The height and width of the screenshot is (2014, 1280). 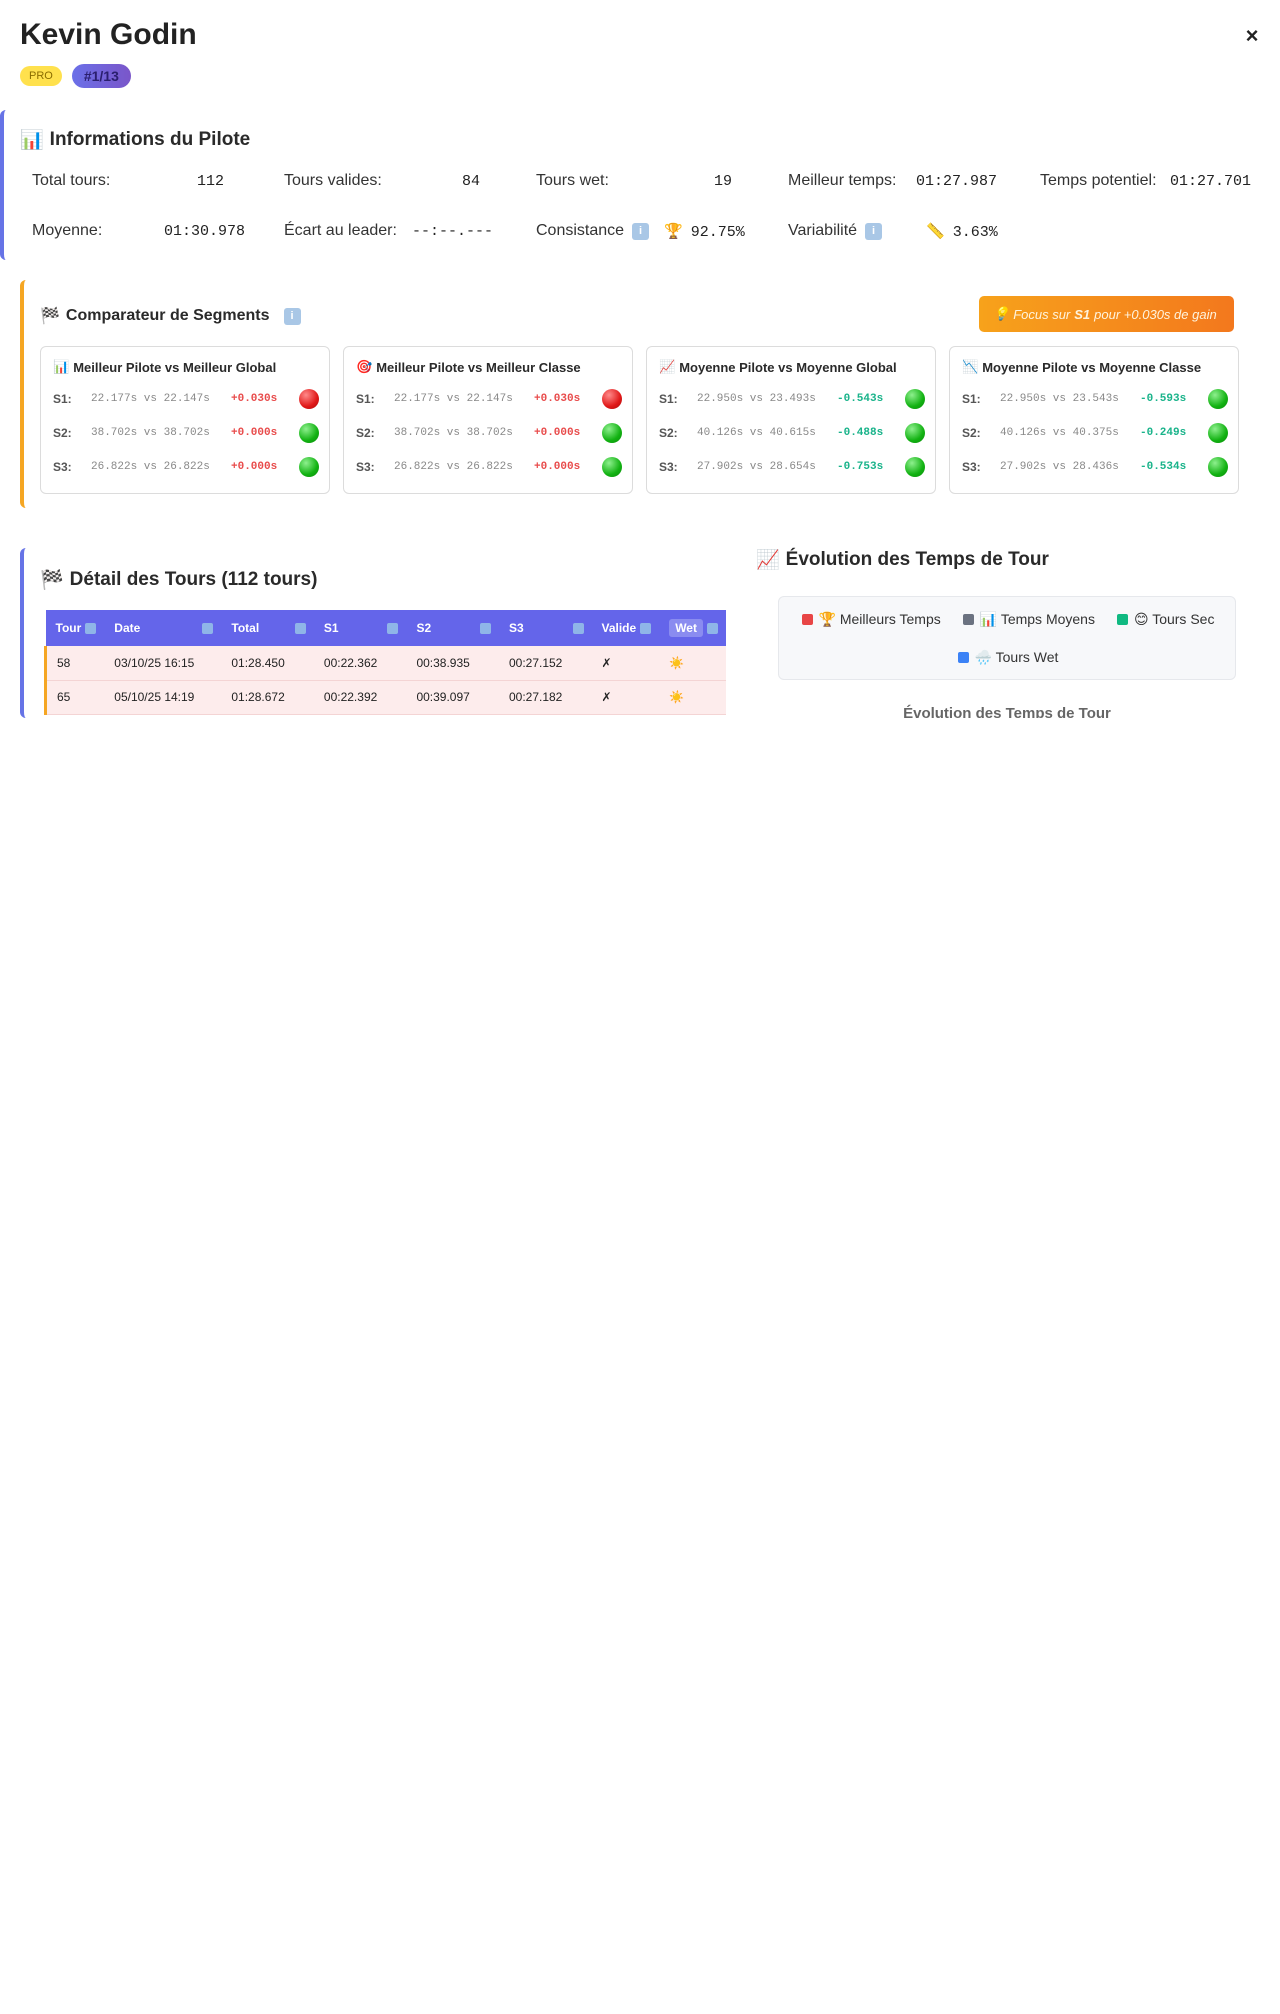 I want to click on info-item: Temps potentiel: 01:27.701, so click(x=1160, y=181).